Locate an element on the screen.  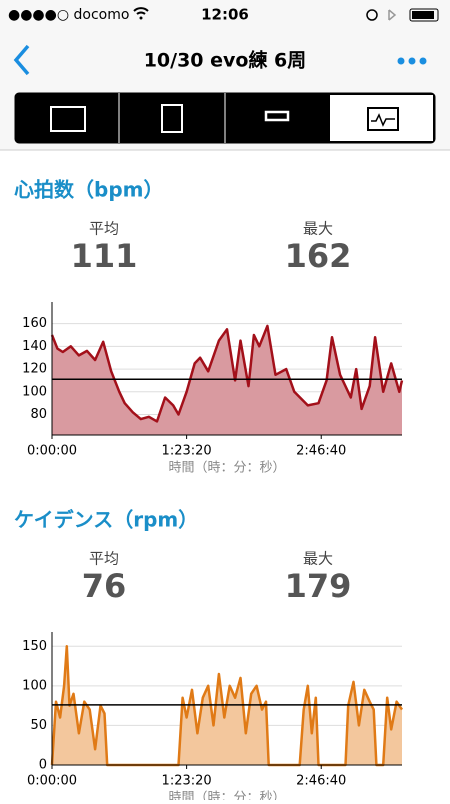
battery-icon is located at coordinates (424, 15).